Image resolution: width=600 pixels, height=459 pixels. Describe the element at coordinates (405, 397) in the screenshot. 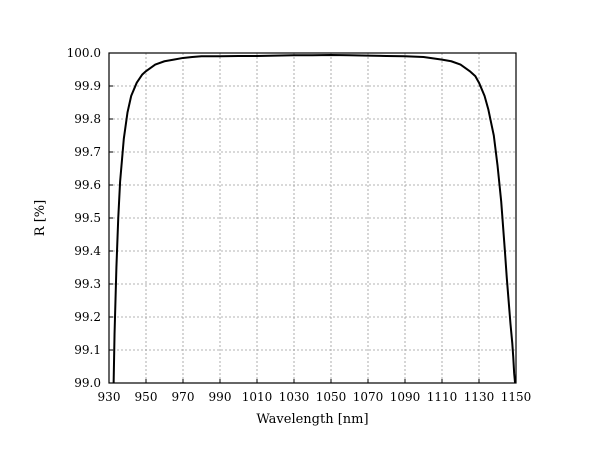

I see `x-tick-label: 1090` at that location.